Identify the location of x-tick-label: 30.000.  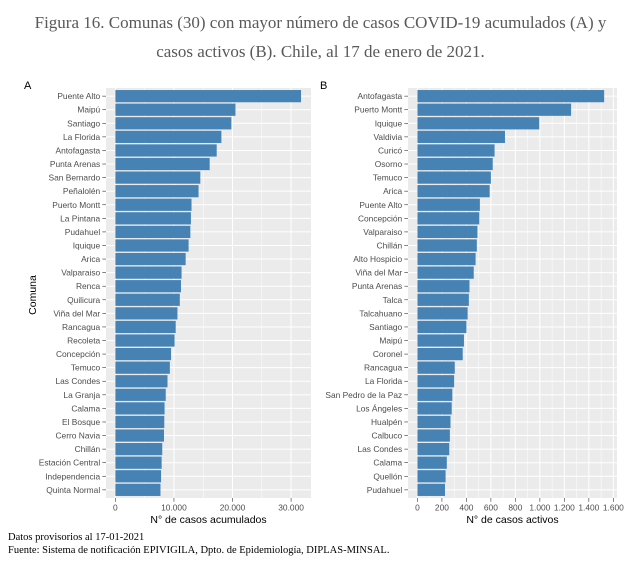
(291, 508).